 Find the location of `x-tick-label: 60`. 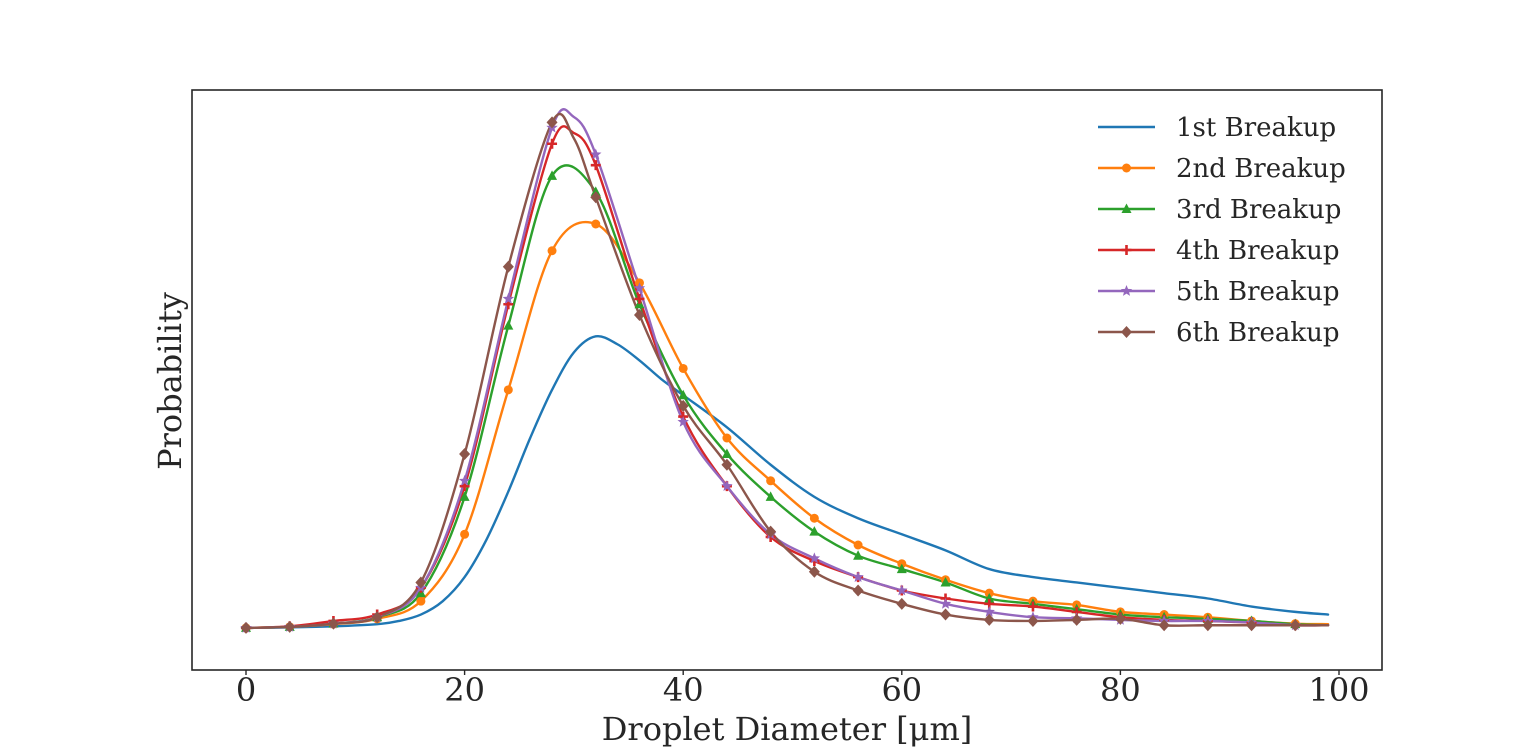

x-tick-label: 60 is located at coordinates (901, 690).